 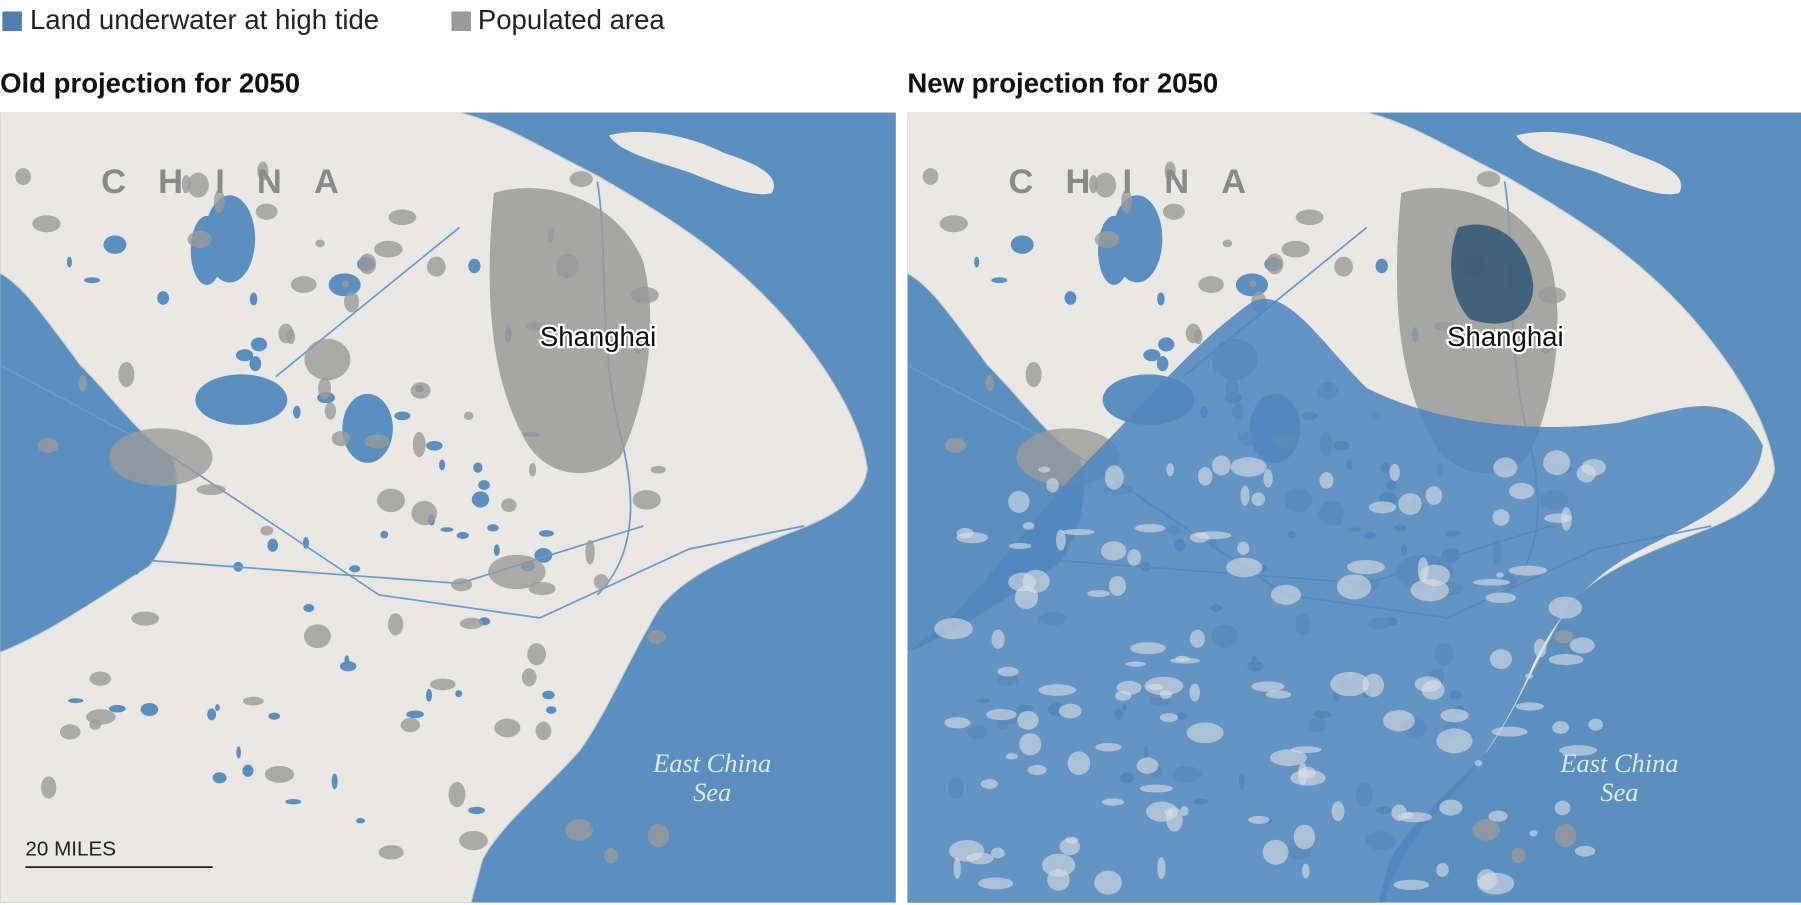 What do you see at coordinates (1062, 82) in the screenshot?
I see `map-title: New projection for 2050` at bounding box center [1062, 82].